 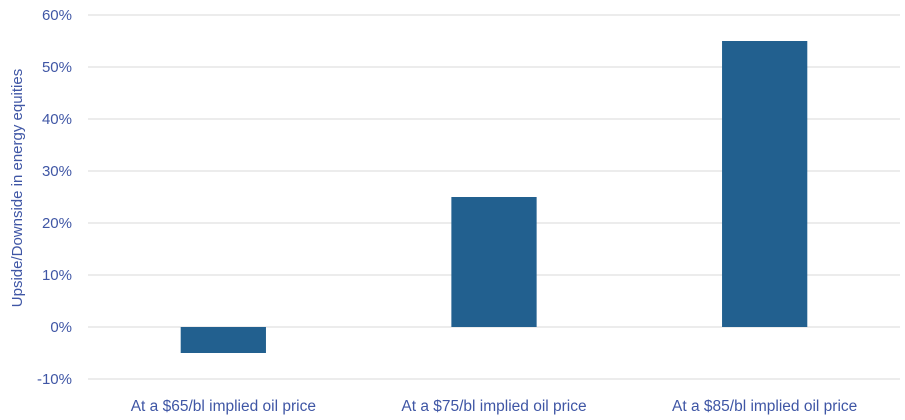 What do you see at coordinates (57, 275) in the screenshot?
I see `y-tick-label: 10%` at bounding box center [57, 275].